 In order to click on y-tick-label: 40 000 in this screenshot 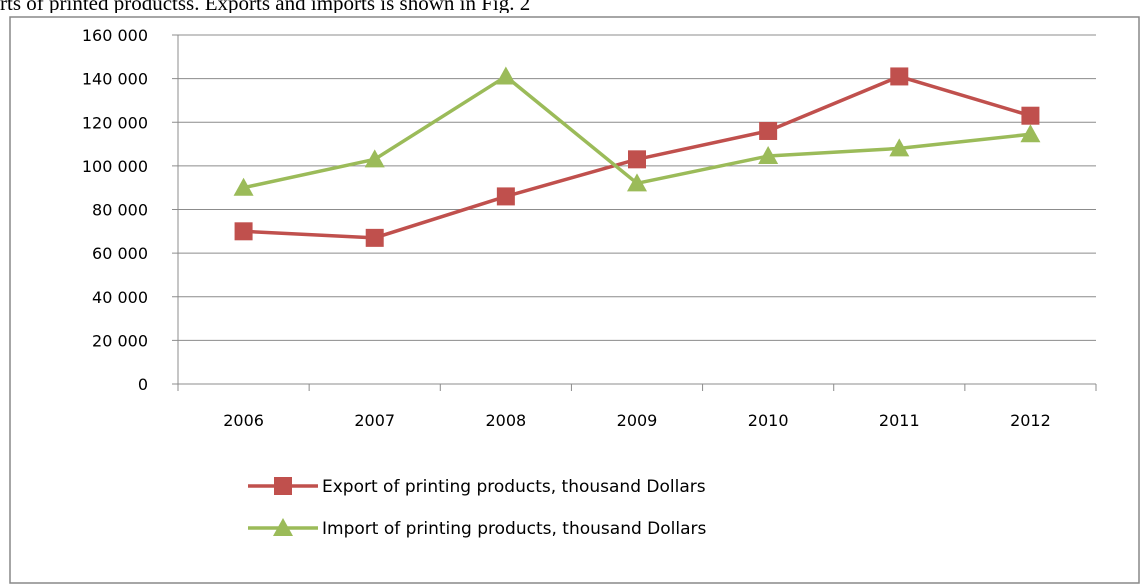, I will do `click(120, 297)`.